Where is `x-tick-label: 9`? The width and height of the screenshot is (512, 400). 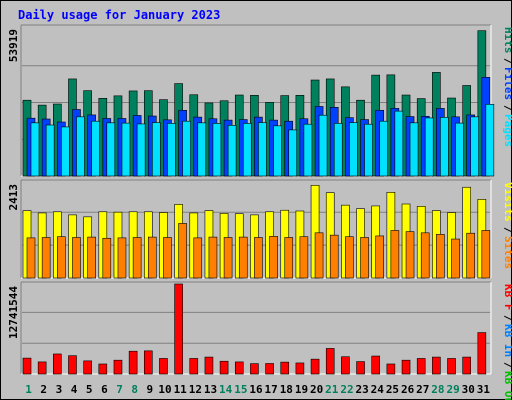 x-tick-label: 9 is located at coordinates (150, 389).